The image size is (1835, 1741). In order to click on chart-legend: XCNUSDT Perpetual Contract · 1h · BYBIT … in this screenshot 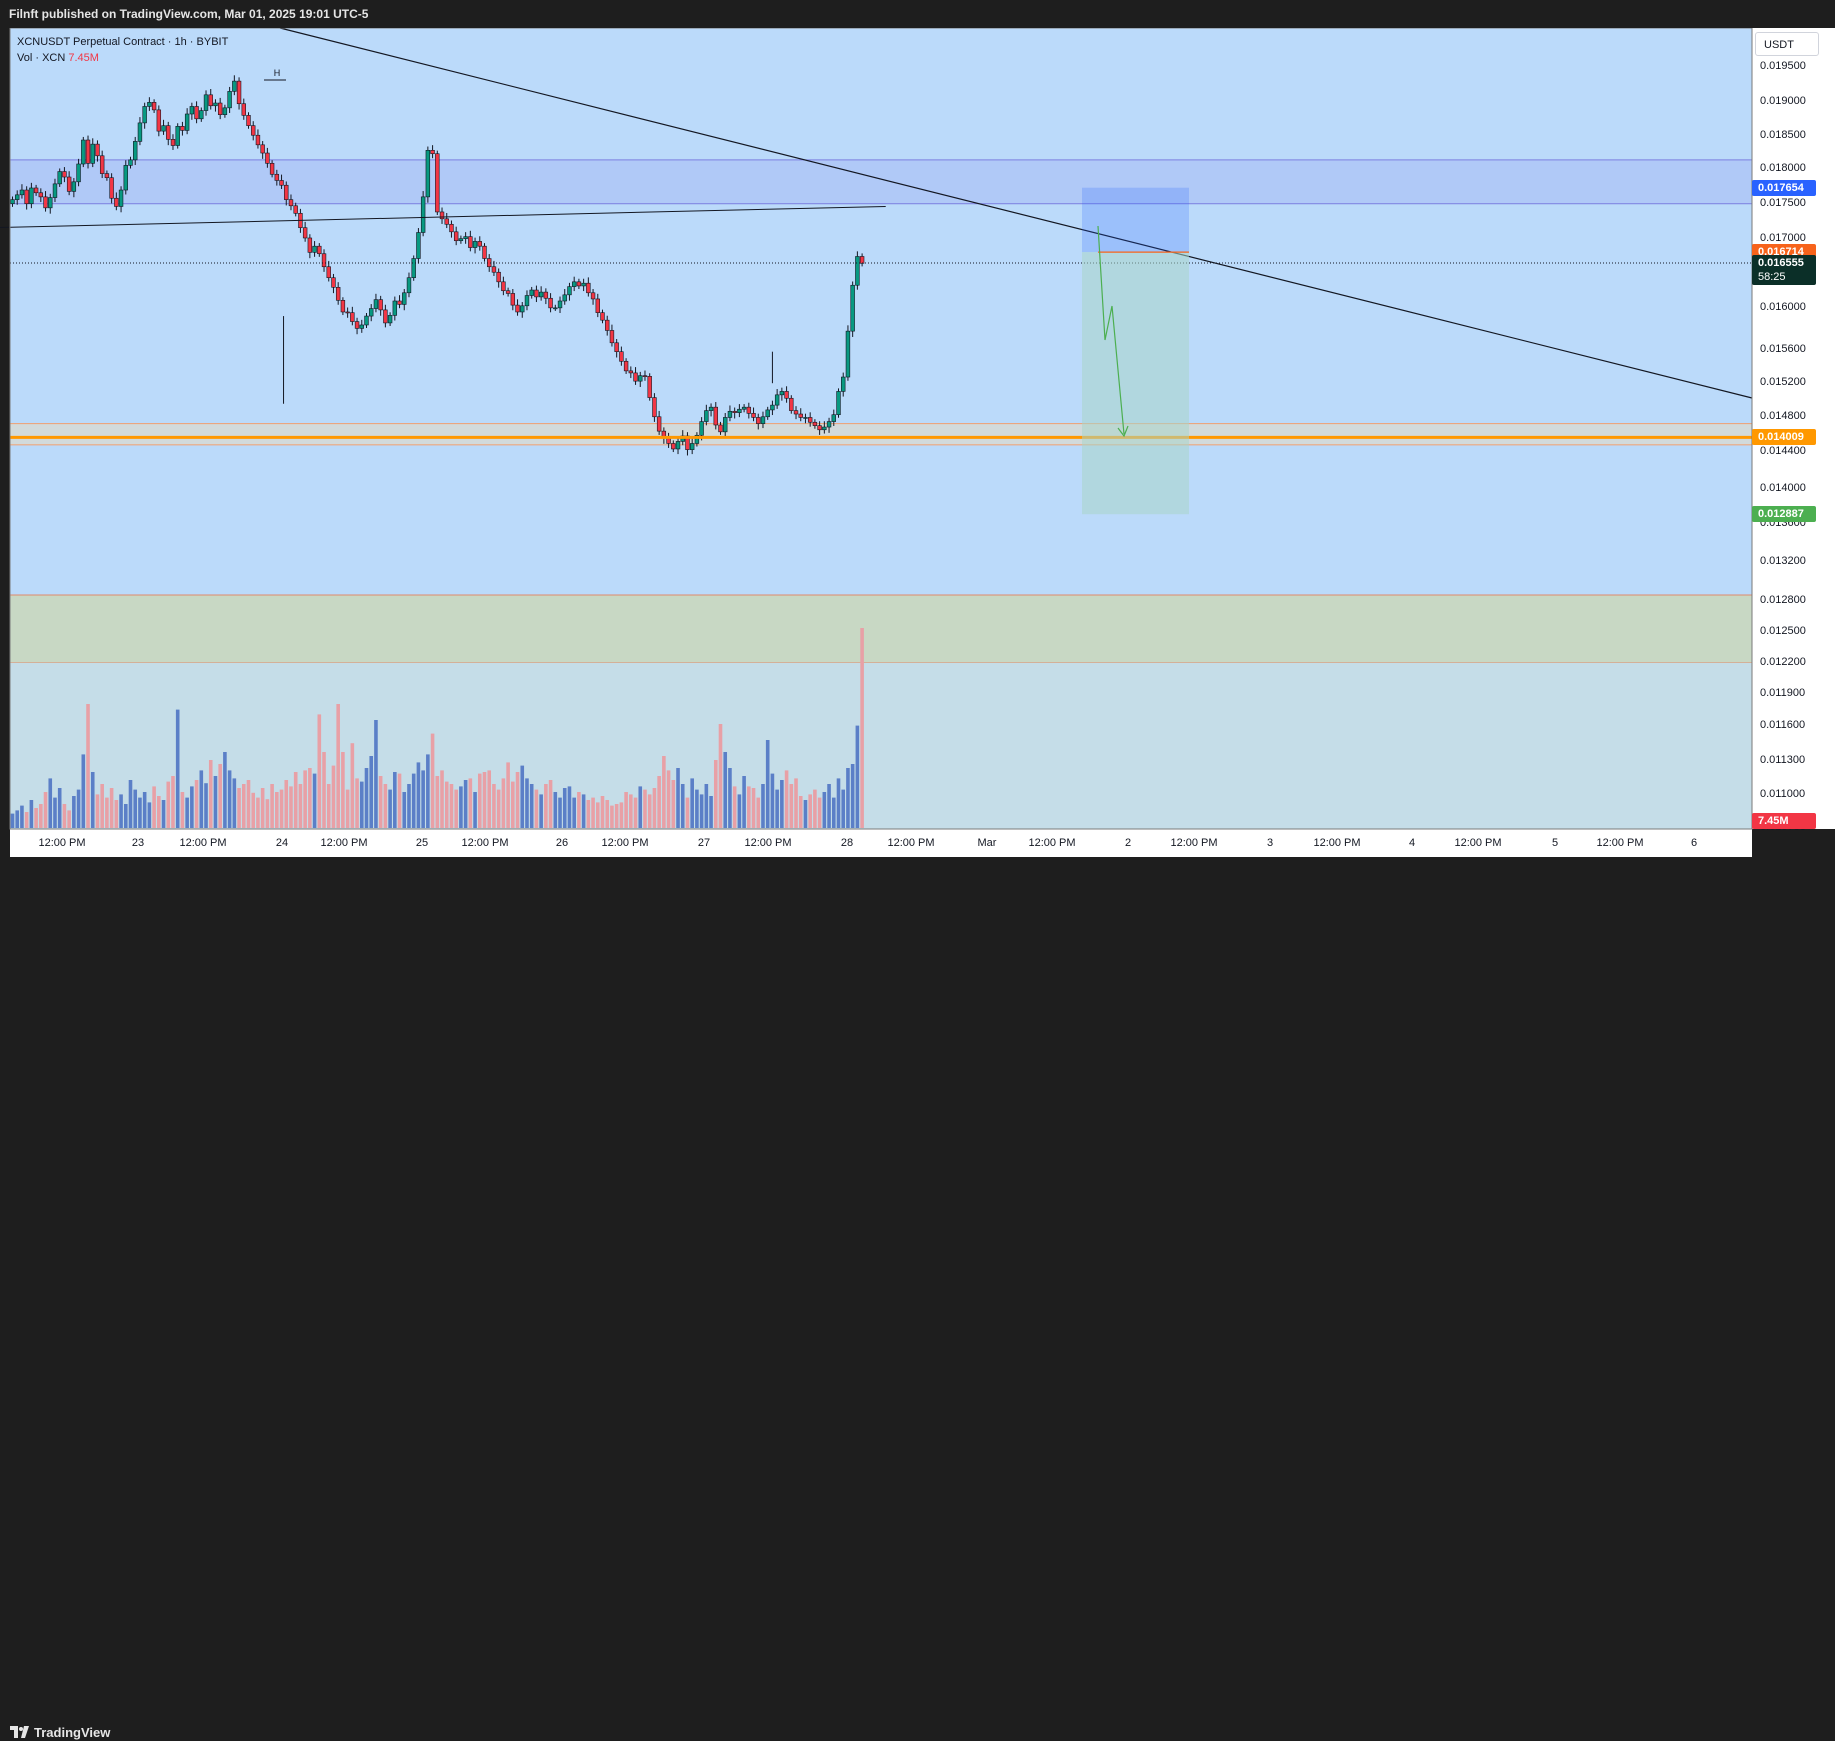, I will do `click(122, 50)`.